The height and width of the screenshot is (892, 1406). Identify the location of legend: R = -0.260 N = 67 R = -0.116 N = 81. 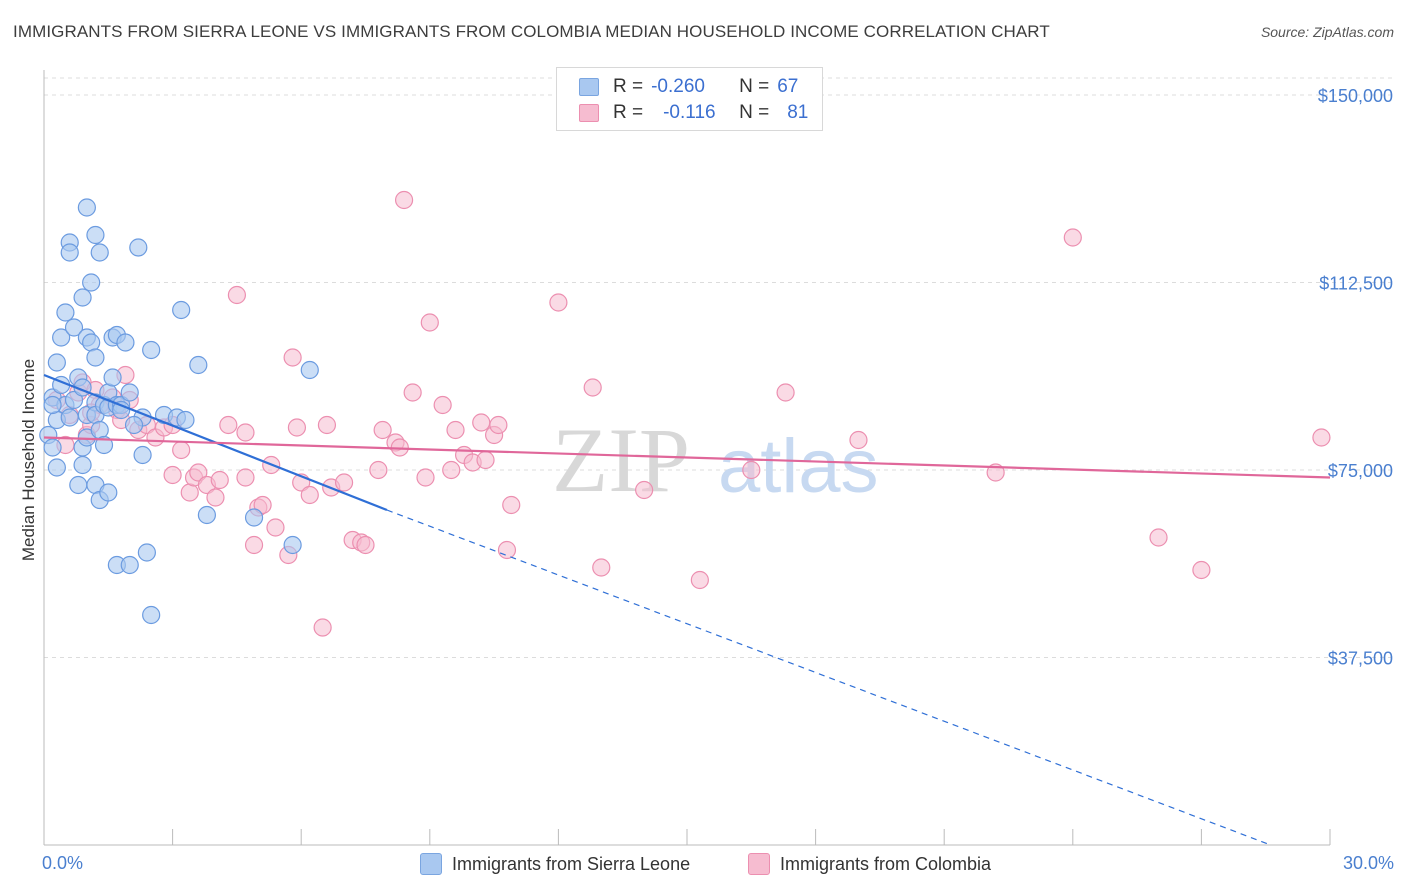
(689, 99).